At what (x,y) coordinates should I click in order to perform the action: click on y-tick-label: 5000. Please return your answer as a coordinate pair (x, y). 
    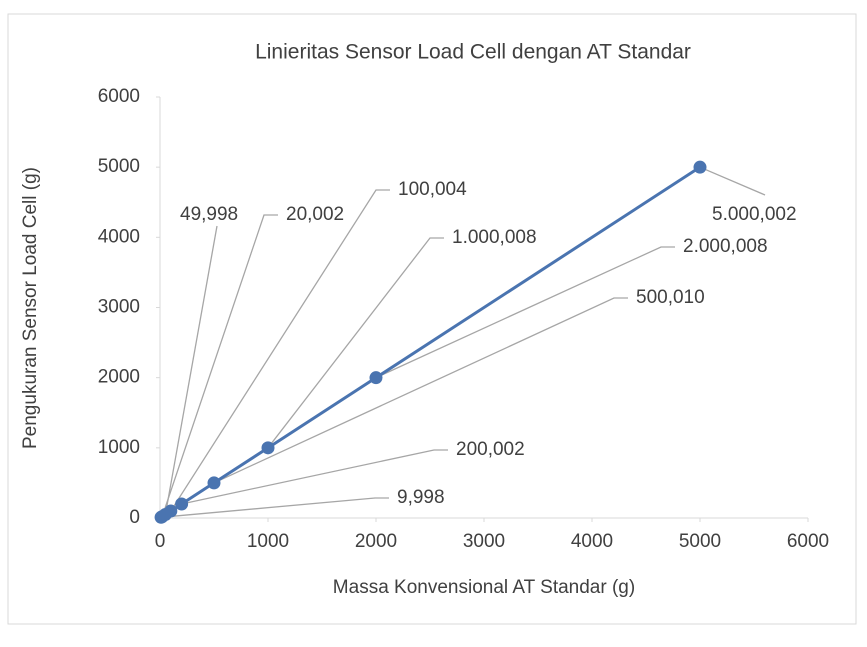
    Looking at the image, I should click on (119, 166).